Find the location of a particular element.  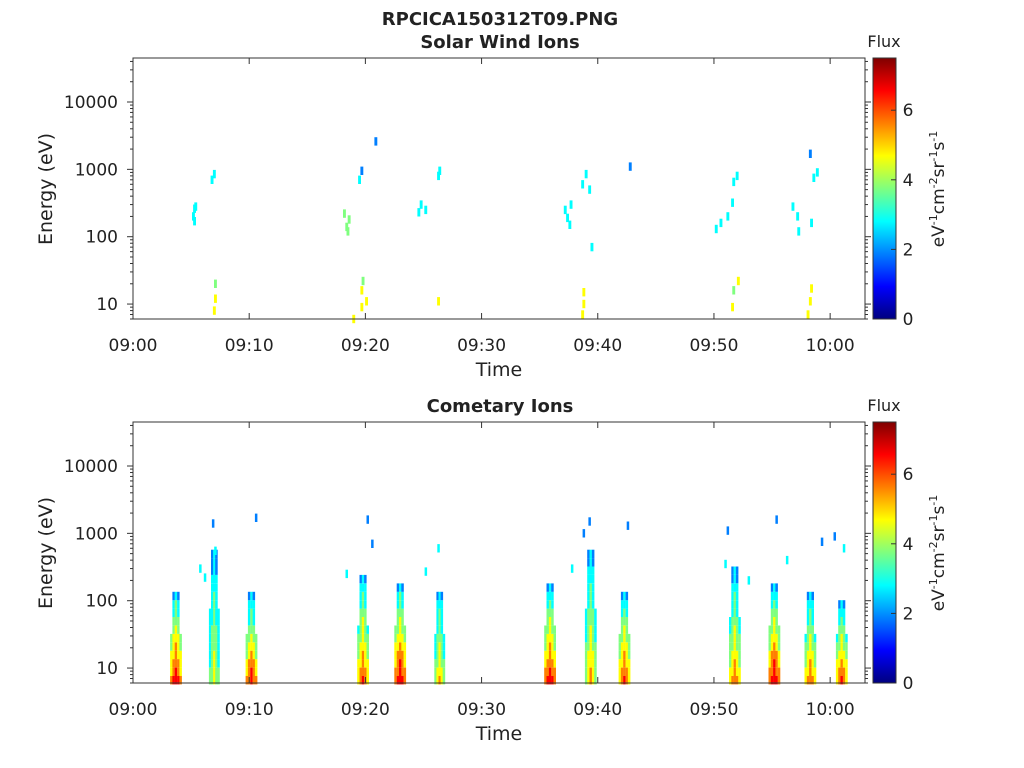

colorbar-tick-label: 0 is located at coordinates (908, 320).